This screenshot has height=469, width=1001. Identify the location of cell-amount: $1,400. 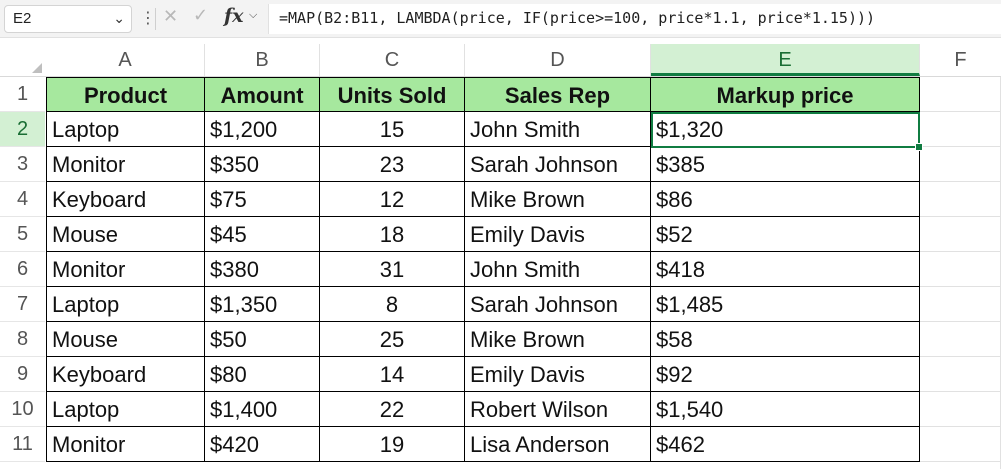
(262, 409).